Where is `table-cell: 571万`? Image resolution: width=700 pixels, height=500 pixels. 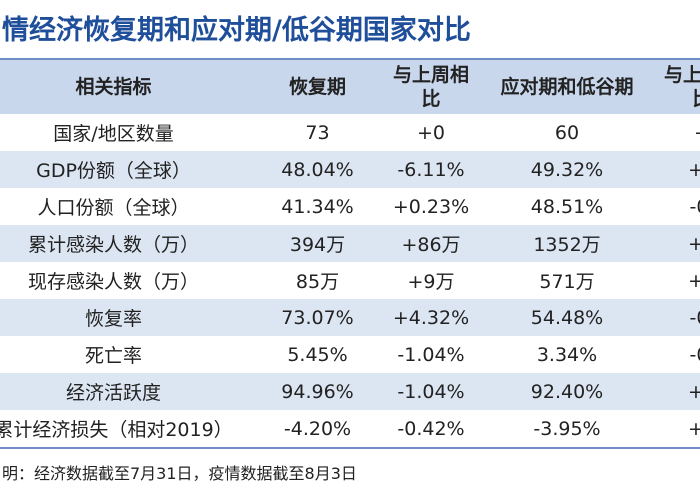 table-cell: 571万 is located at coordinates (567, 282).